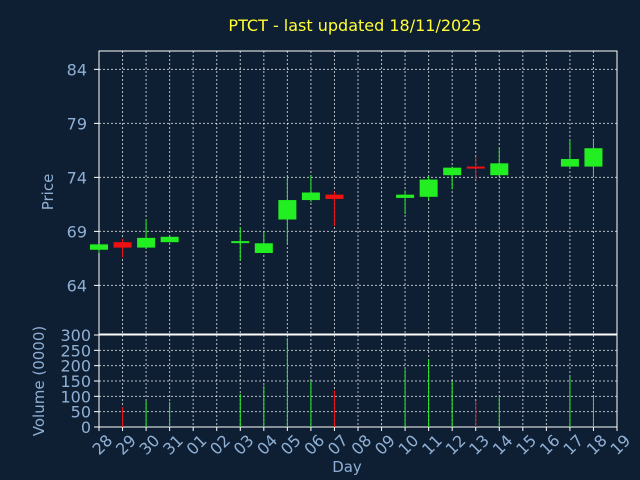 The image size is (640, 480). What do you see at coordinates (77, 231) in the screenshot?
I see `price-tick-label: 69` at bounding box center [77, 231].